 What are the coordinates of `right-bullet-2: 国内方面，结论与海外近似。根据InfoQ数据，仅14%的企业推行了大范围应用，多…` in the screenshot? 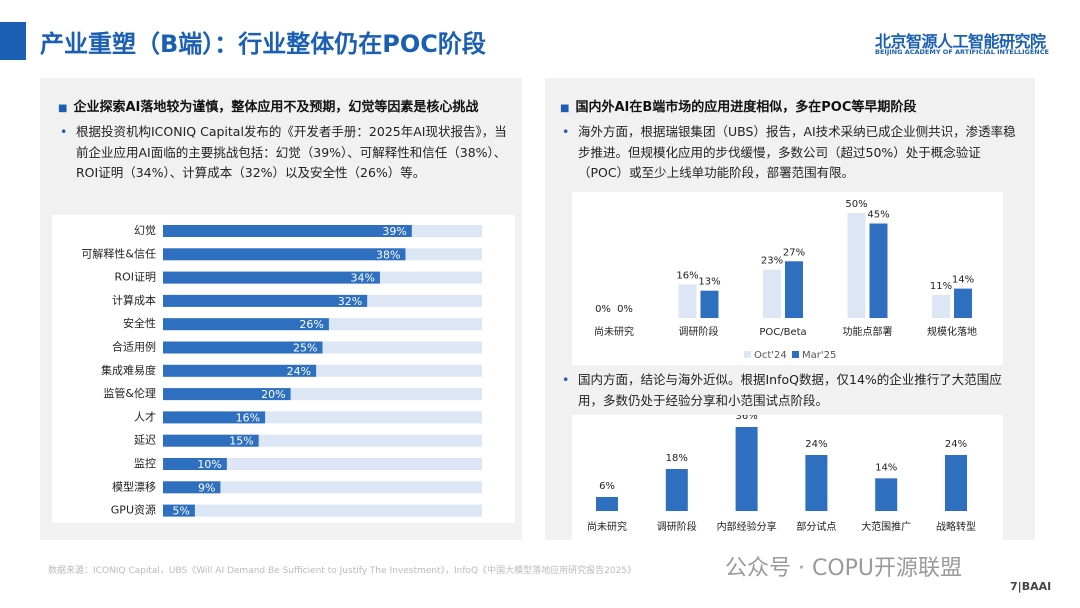 It's located at (789, 390).